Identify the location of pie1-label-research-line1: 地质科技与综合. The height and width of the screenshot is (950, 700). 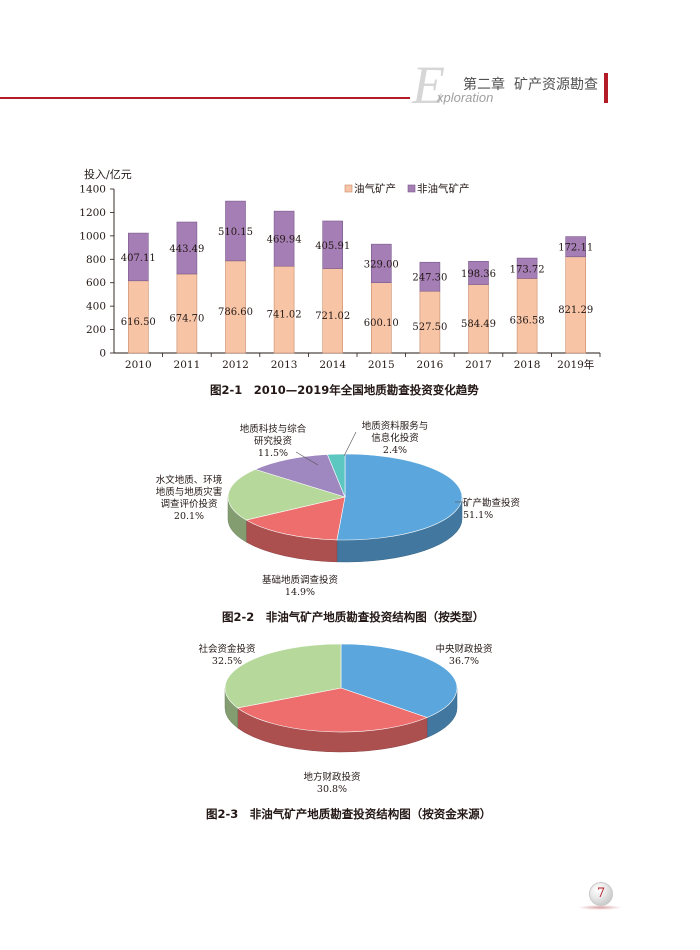
(273, 429).